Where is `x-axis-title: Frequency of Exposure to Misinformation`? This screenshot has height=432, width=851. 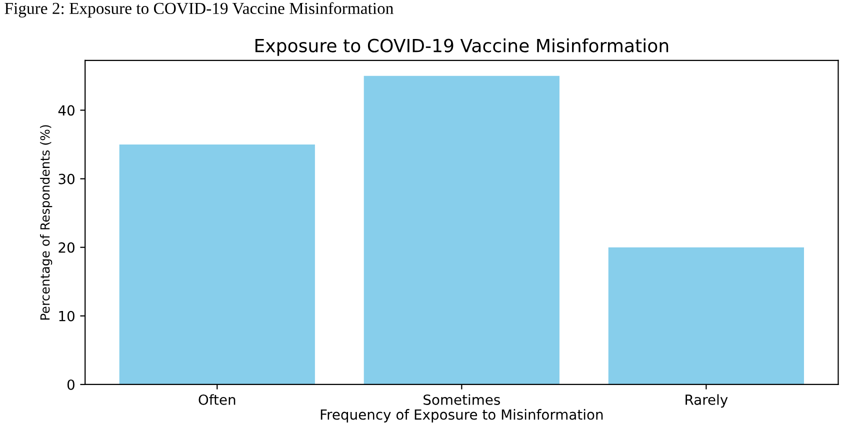 x-axis-title: Frequency of Exposure to Misinformation is located at coordinates (461, 415).